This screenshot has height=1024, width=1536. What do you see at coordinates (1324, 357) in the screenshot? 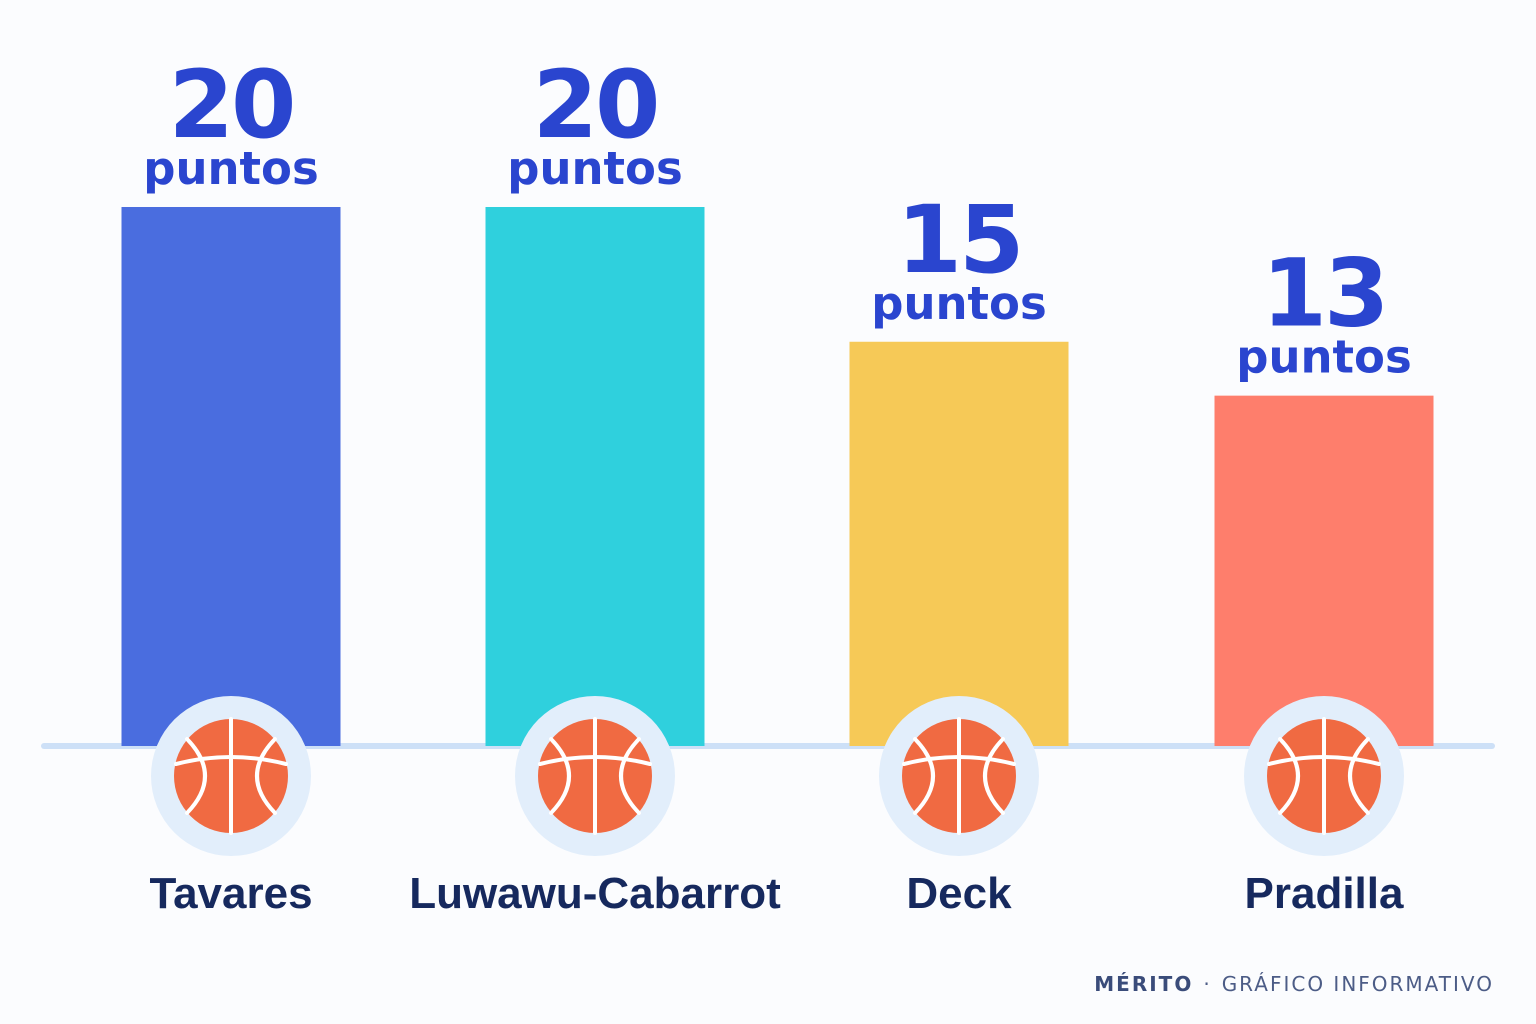
I see `value-unit-label-3: puntos` at bounding box center [1324, 357].